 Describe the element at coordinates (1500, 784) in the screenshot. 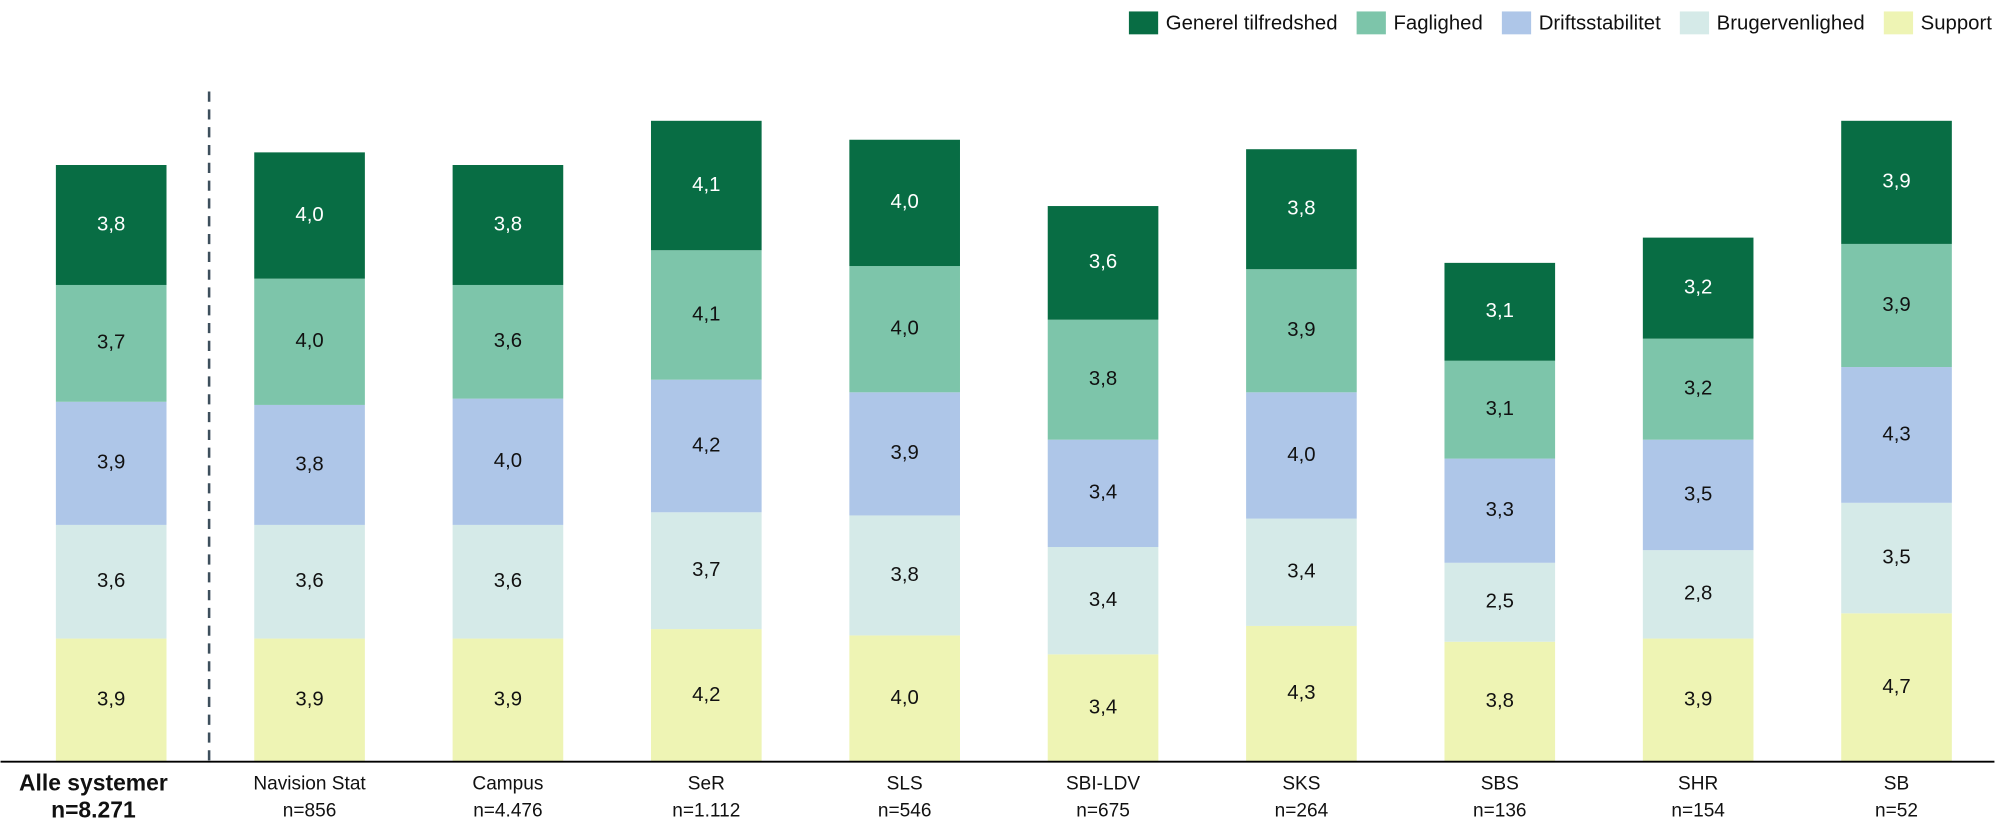

I see `x-tick-label: SBS` at that location.